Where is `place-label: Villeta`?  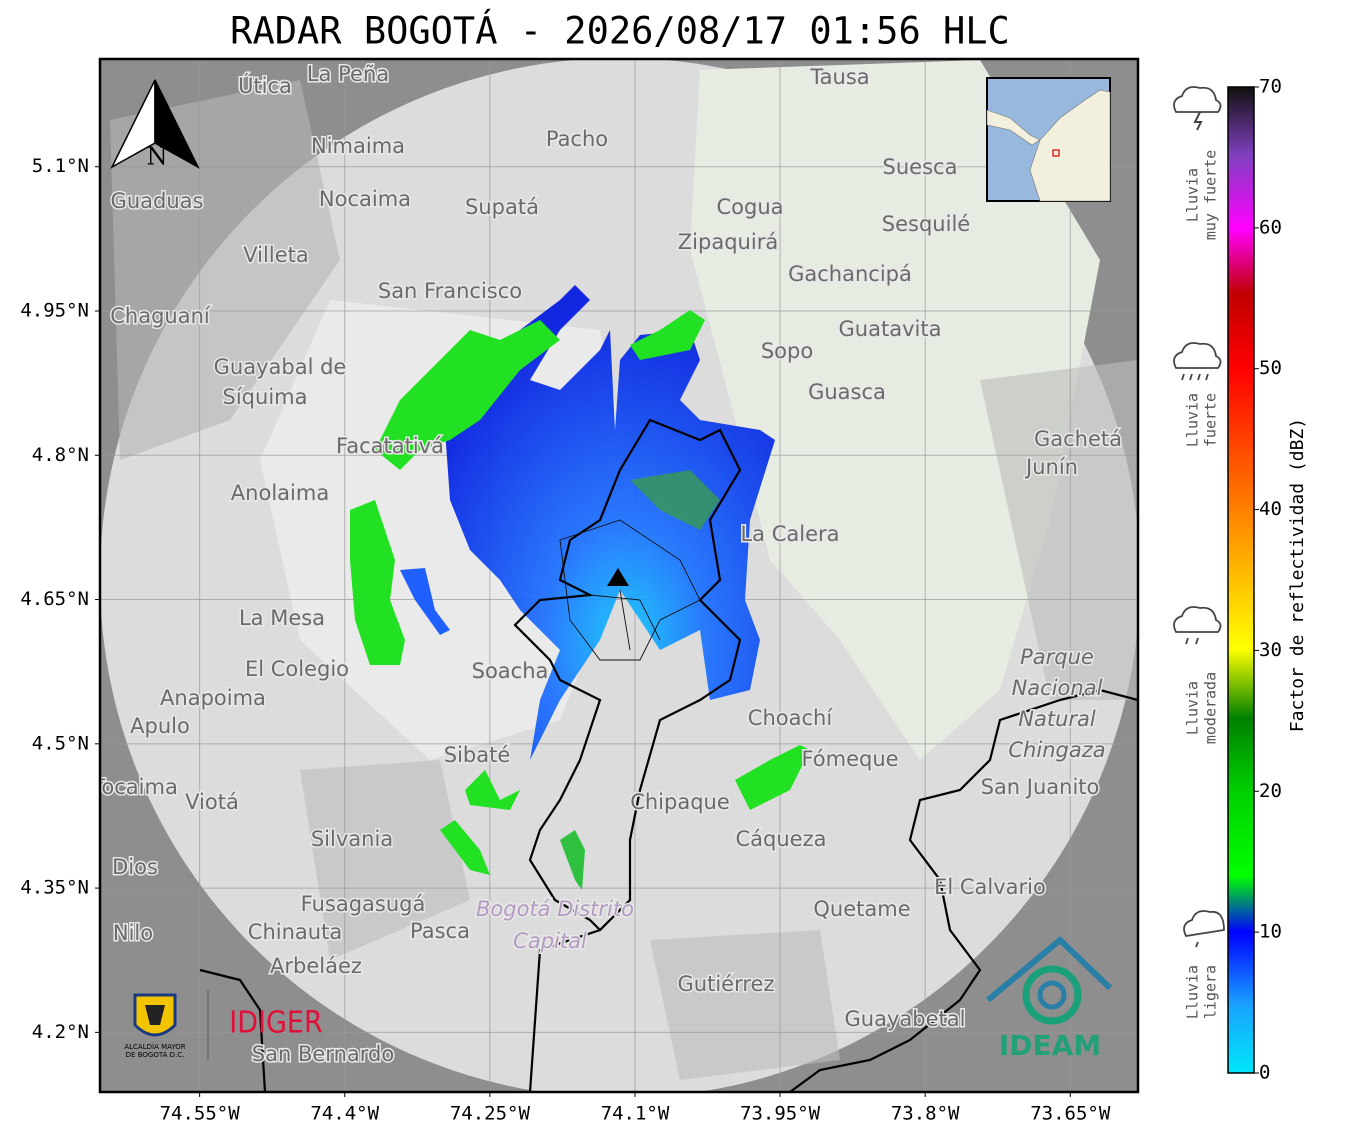
place-label: Villeta is located at coordinates (275, 255).